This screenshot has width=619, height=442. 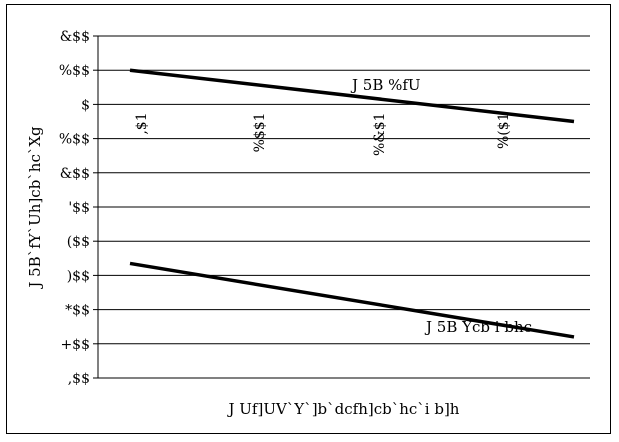 I want to click on y-tick-label-5: '$$, so click(x=79, y=208).